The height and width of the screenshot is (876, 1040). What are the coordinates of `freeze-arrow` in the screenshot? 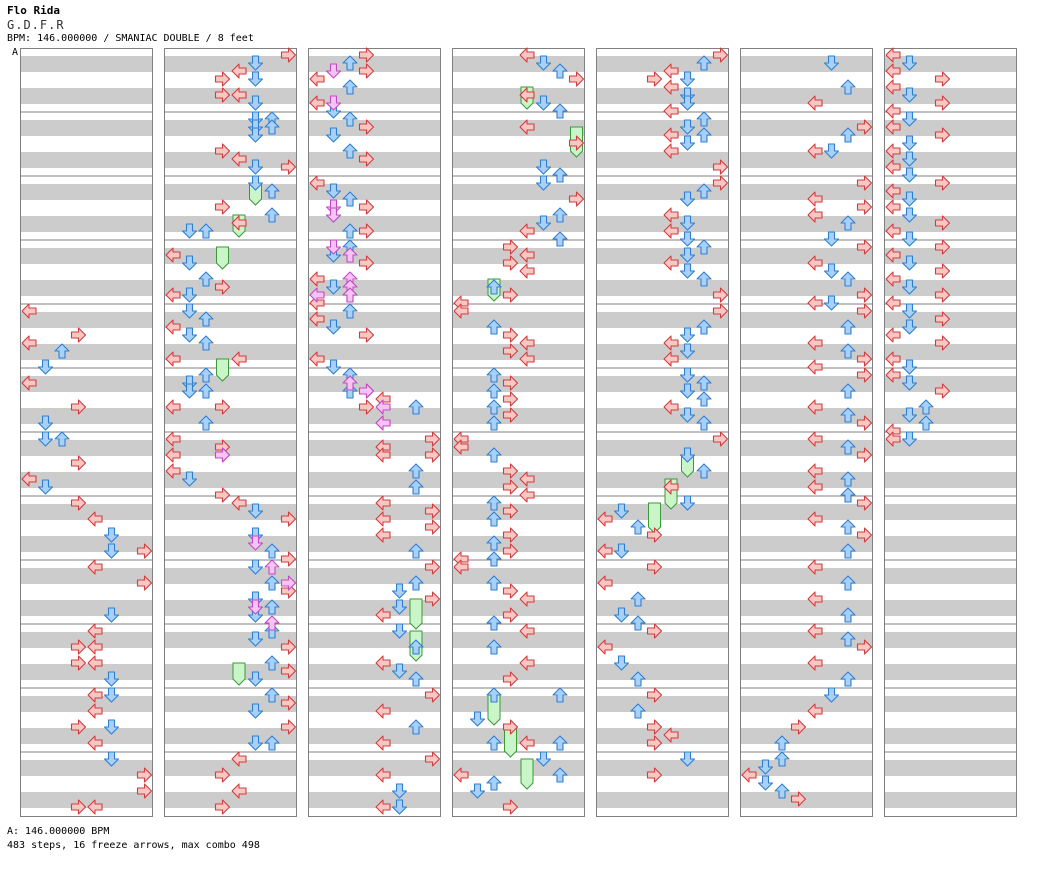 It's located at (654, 518).